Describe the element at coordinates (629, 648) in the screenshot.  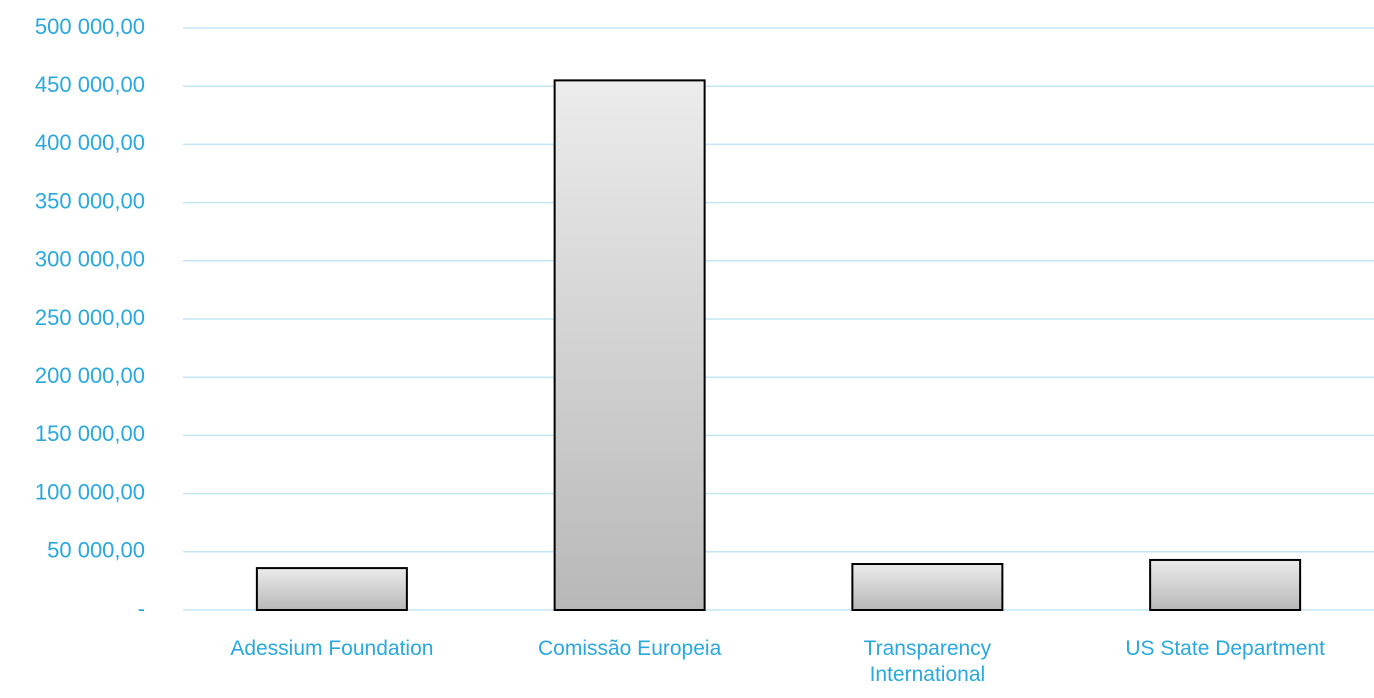
I see `x-tick-label: Comissão Europeia` at that location.